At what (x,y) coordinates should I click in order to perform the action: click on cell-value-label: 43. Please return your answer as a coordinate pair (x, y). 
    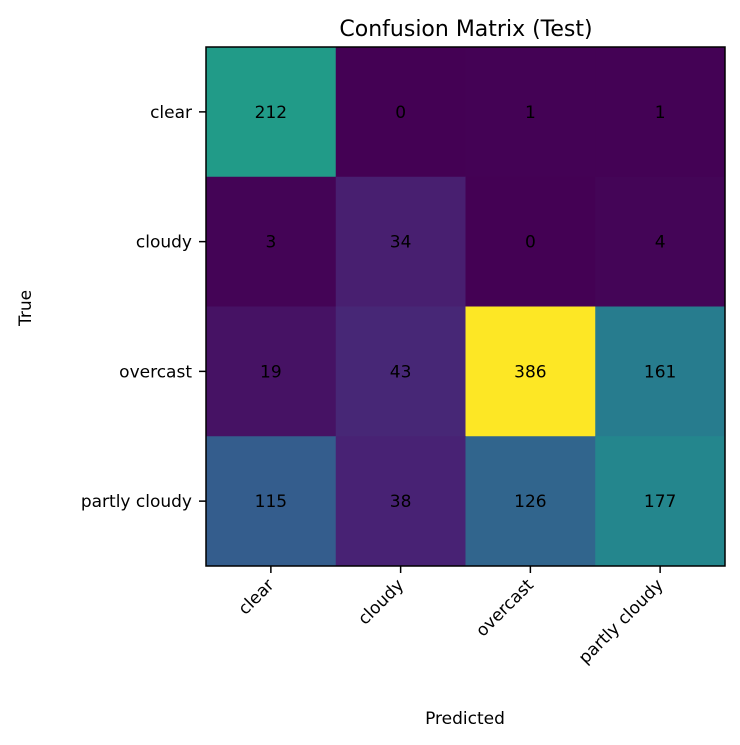
    Looking at the image, I should click on (401, 372).